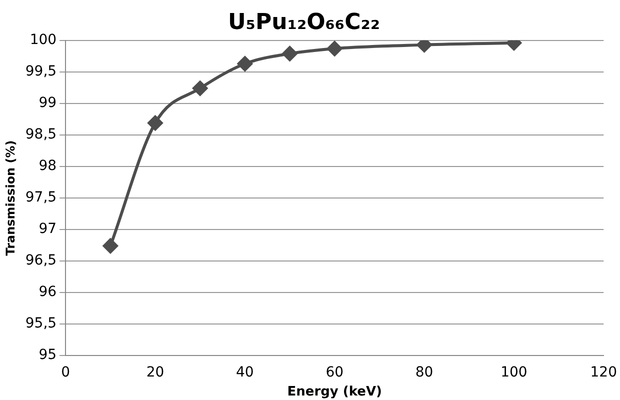  I want to click on y-tick-label: 96, so click(47, 292).